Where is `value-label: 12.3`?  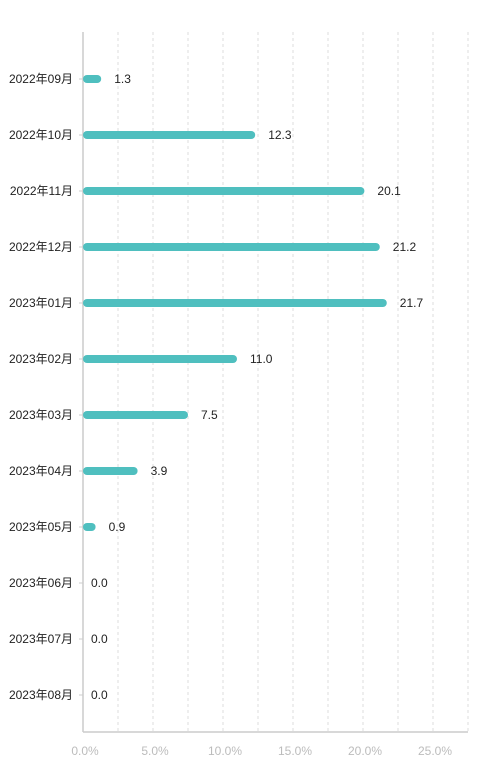
value-label: 12.3 is located at coordinates (280, 135).